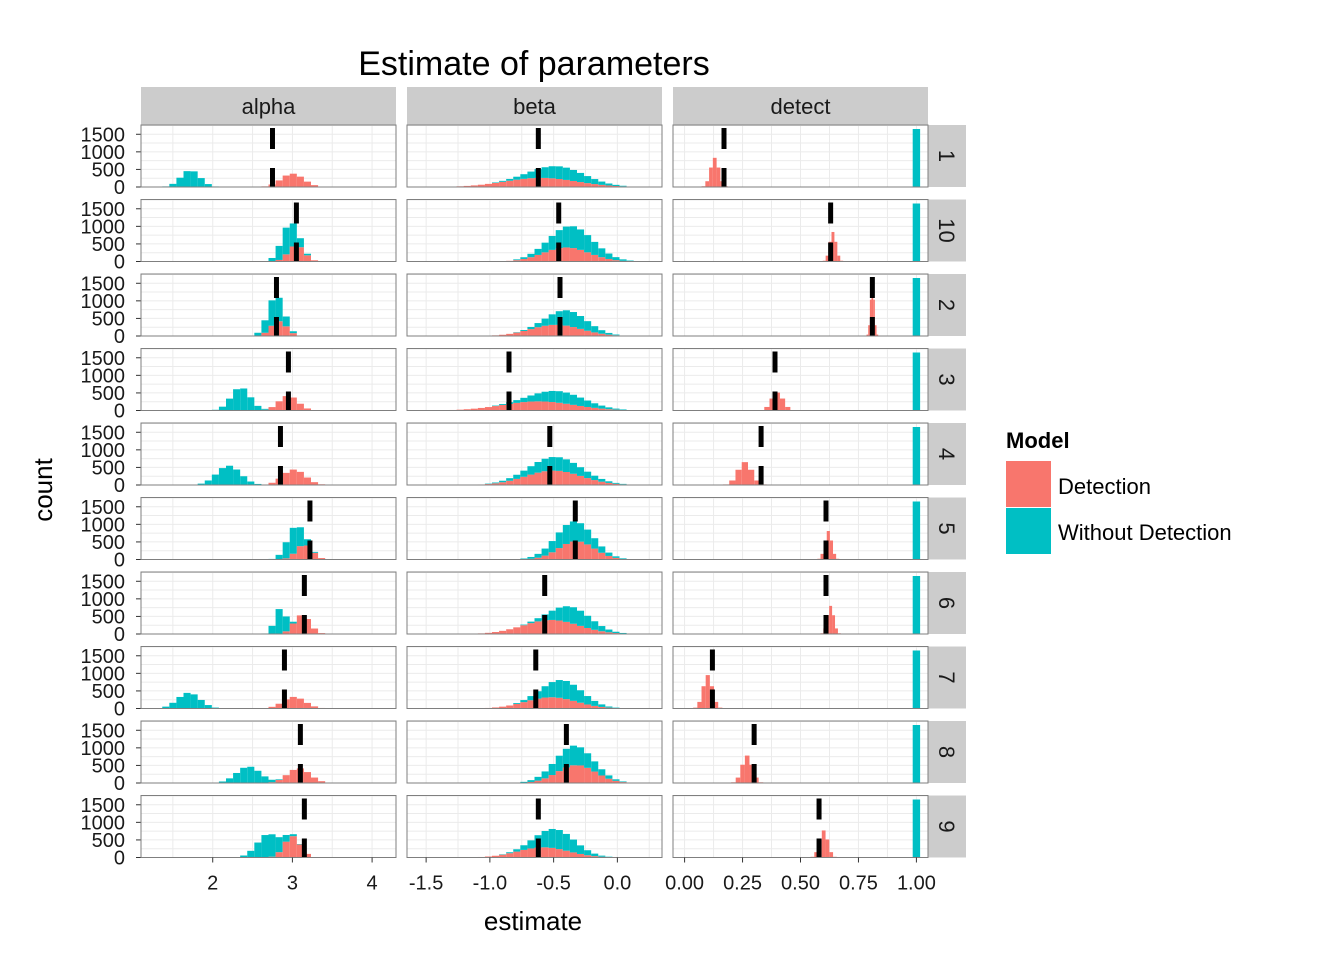  Describe the element at coordinates (1028, 484) in the screenshot. I see `legend-swatch-detection` at that location.